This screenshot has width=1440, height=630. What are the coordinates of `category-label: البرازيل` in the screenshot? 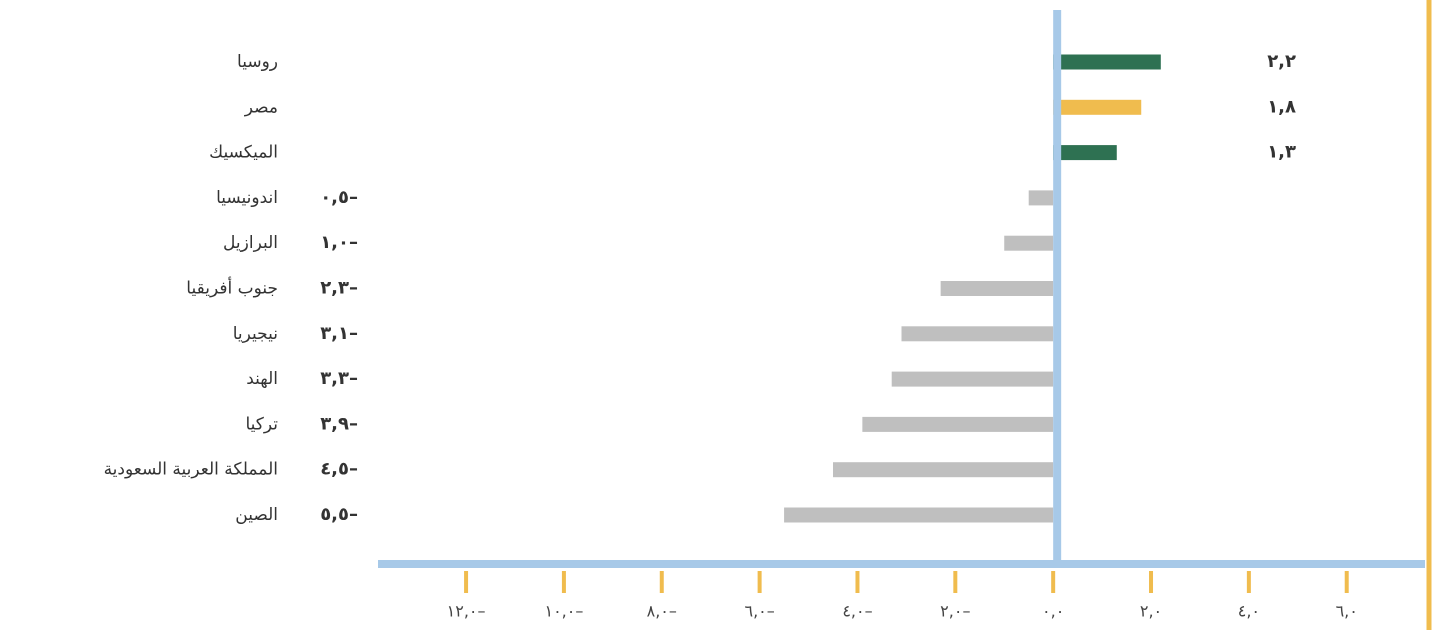 It's located at (250, 243).